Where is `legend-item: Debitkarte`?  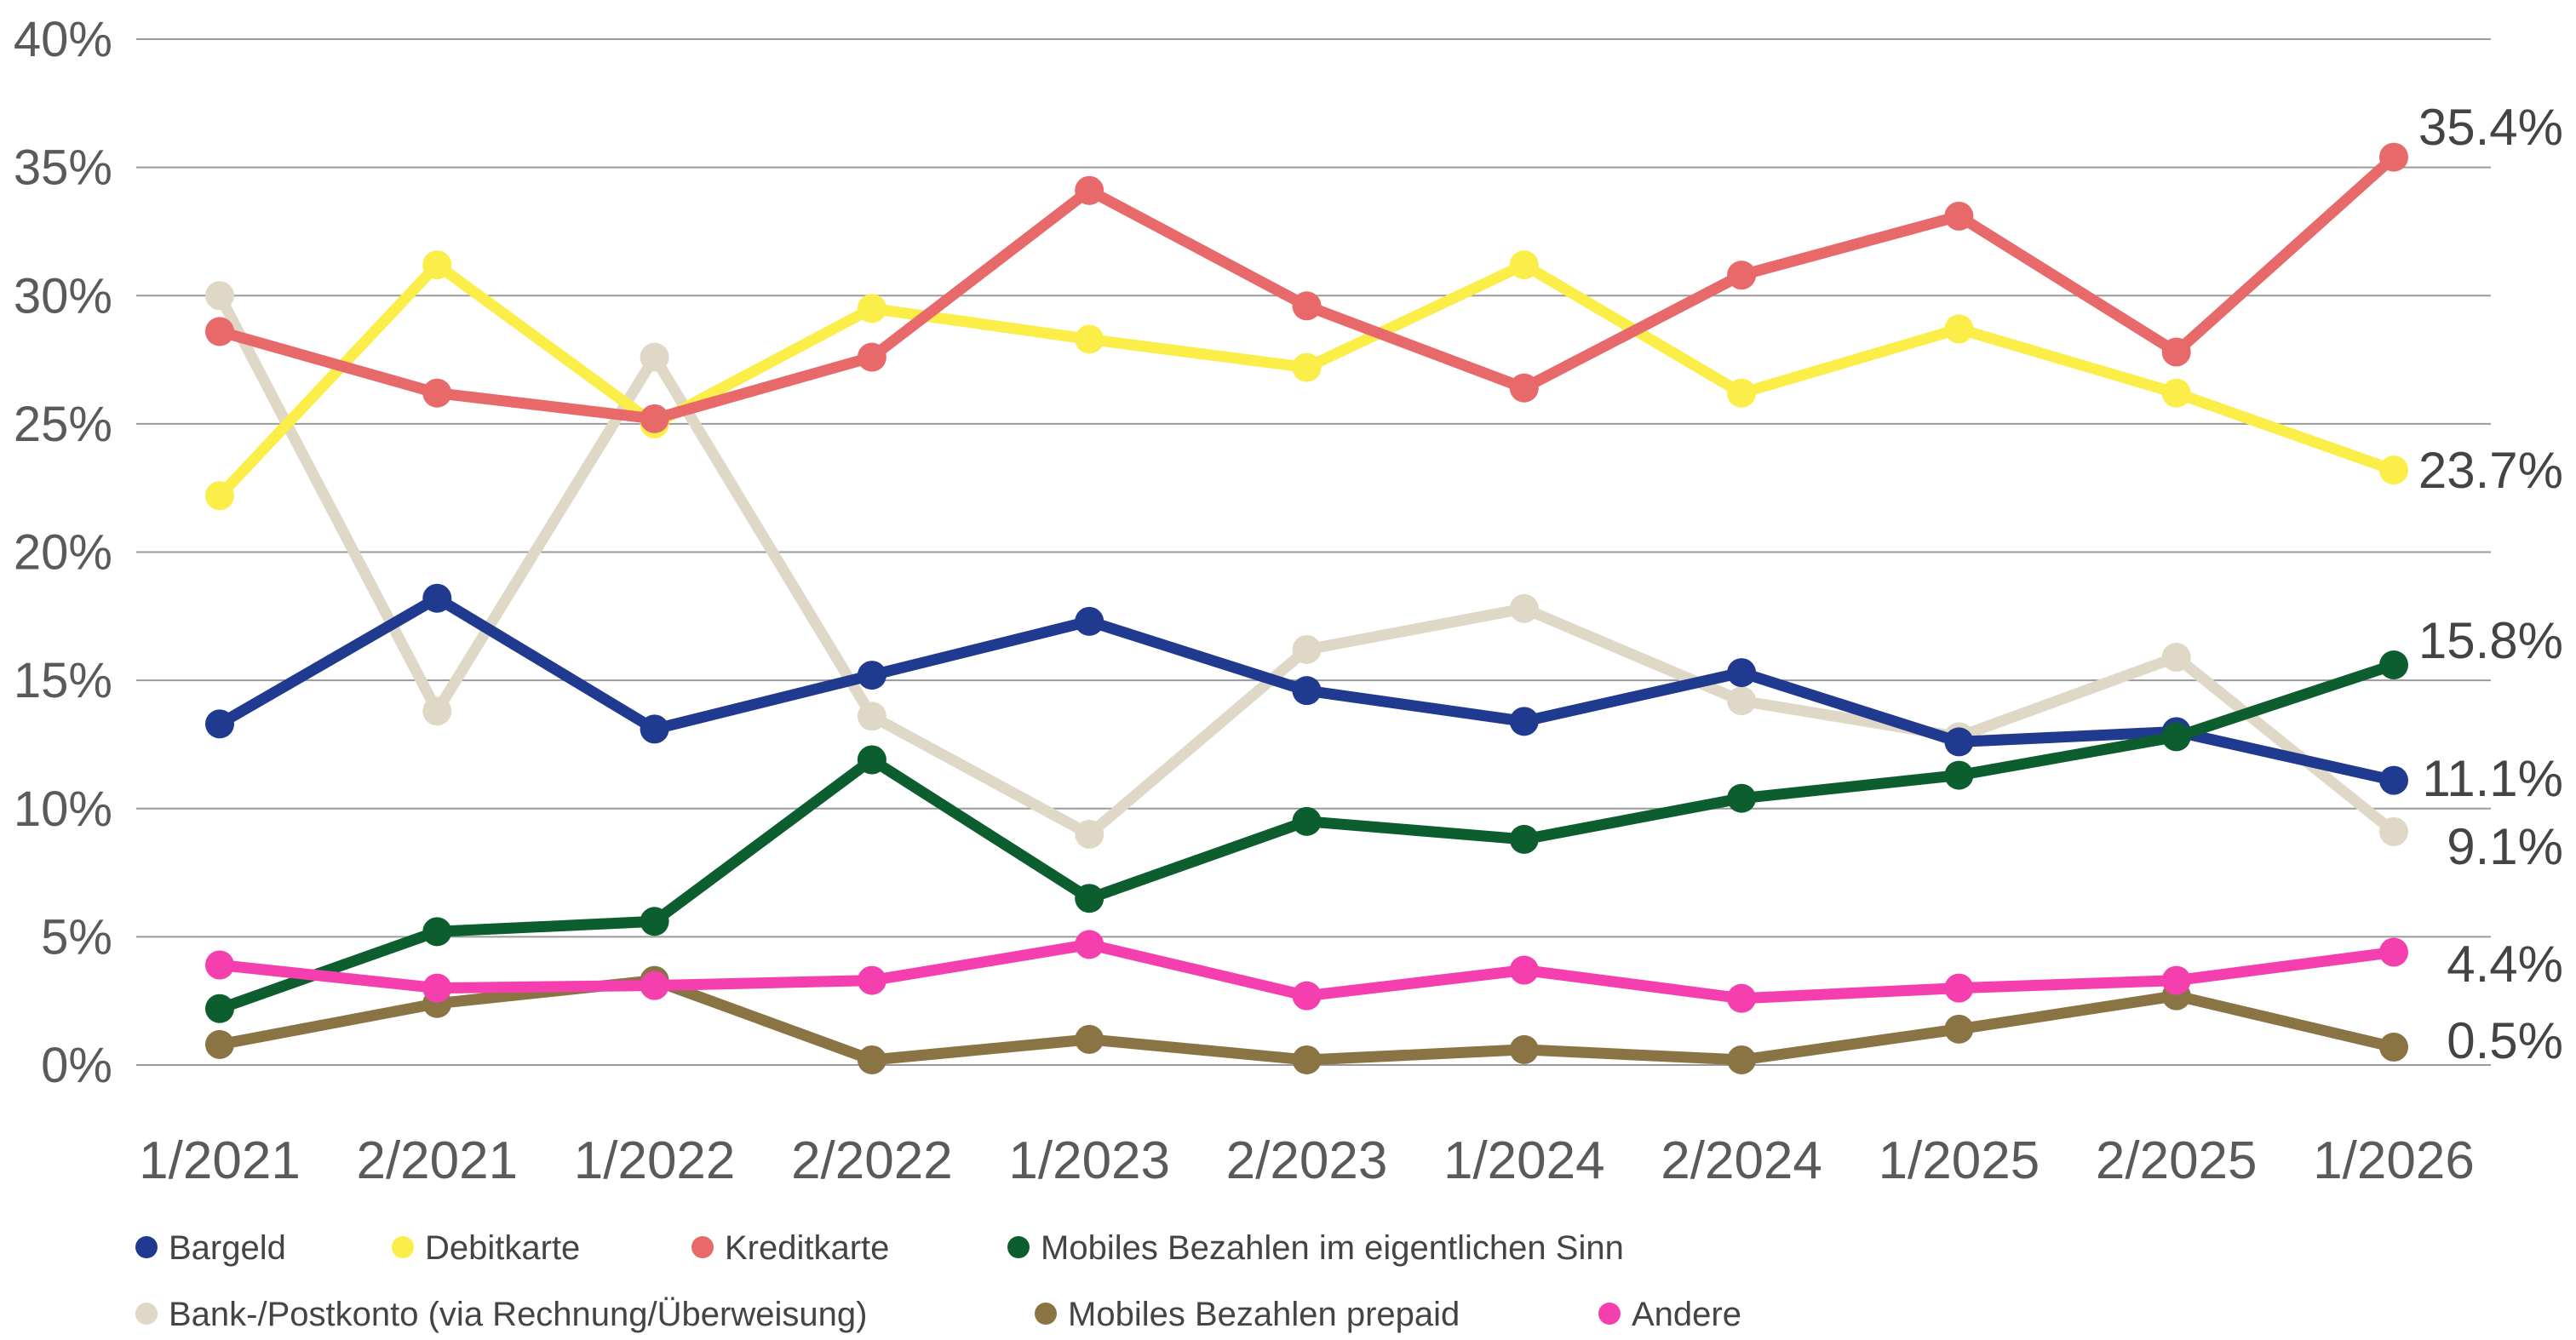 legend-item: Debitkarte is located at coordinates (486, 1248).